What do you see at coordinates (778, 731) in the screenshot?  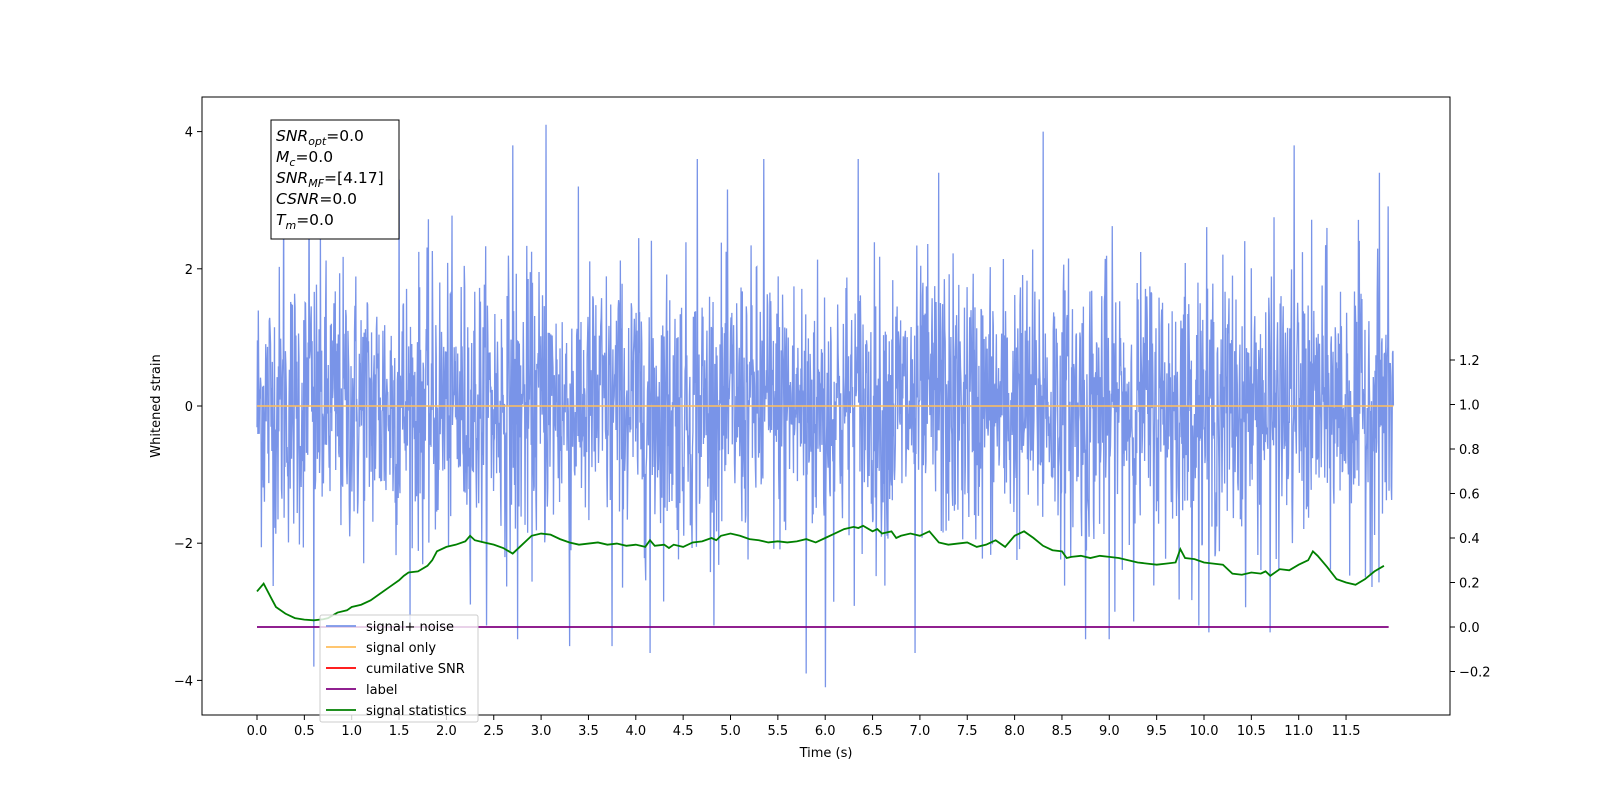 I see `x-tick-label: 5.5` at bounding box center [778, 731].